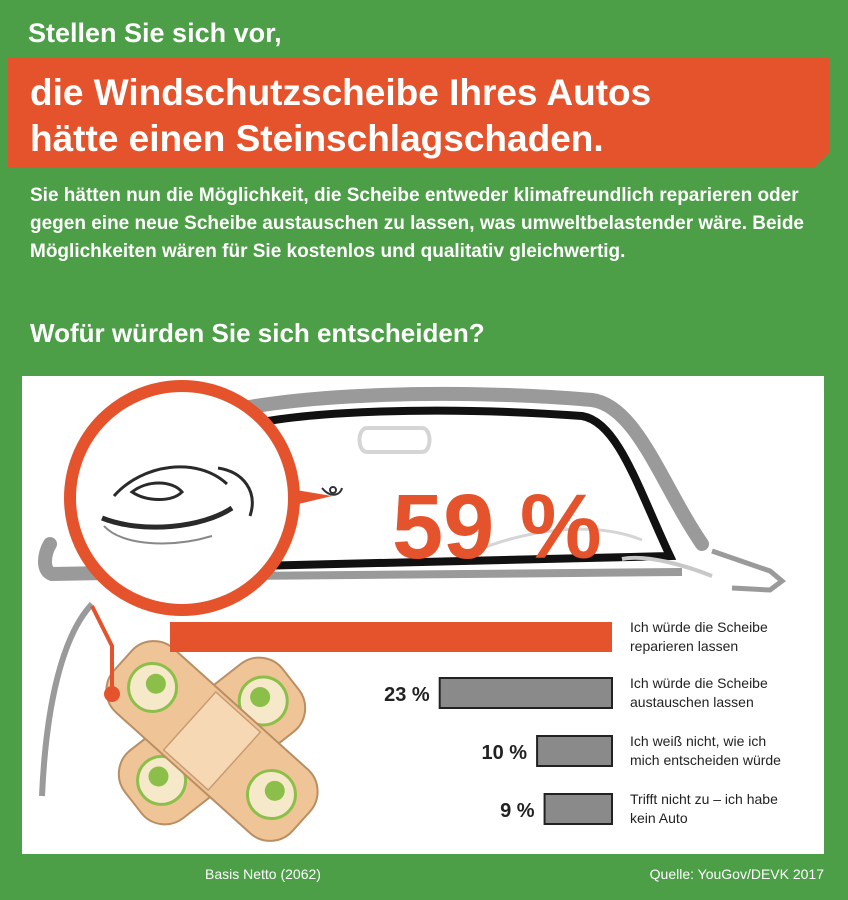 The image size is (848, 900). I want to click on bar-value-label-1: 59 %, so click(497, 527).